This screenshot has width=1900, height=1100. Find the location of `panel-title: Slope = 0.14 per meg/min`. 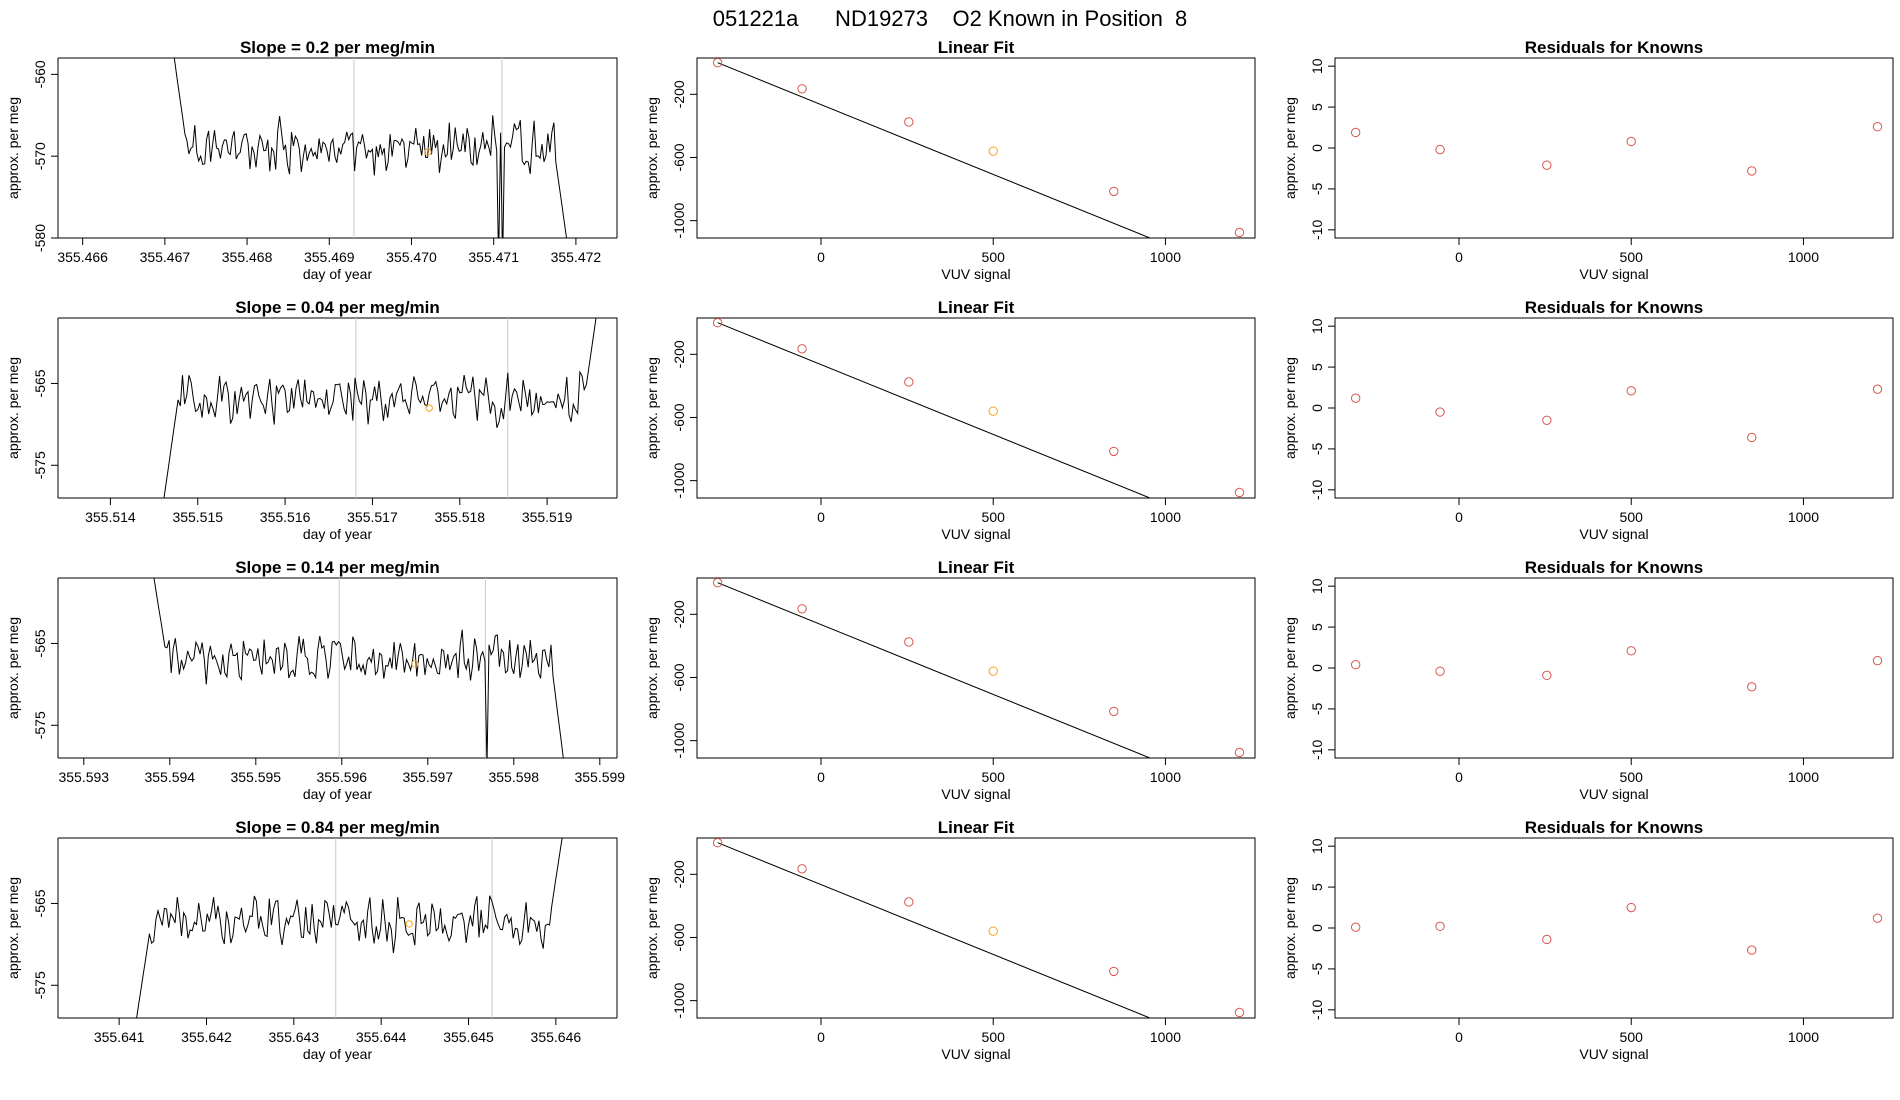

panel-title: Slope = 0.14 per meg/min is located at coordinates (337, 567).